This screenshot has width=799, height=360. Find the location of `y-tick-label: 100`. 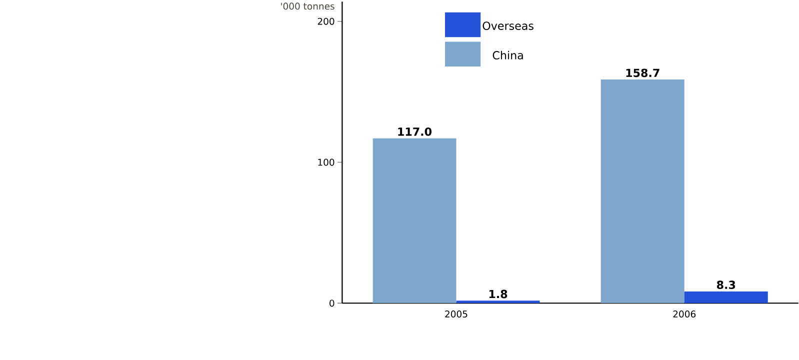

y-tick-label: 100 is located at coordinates (326, 162).